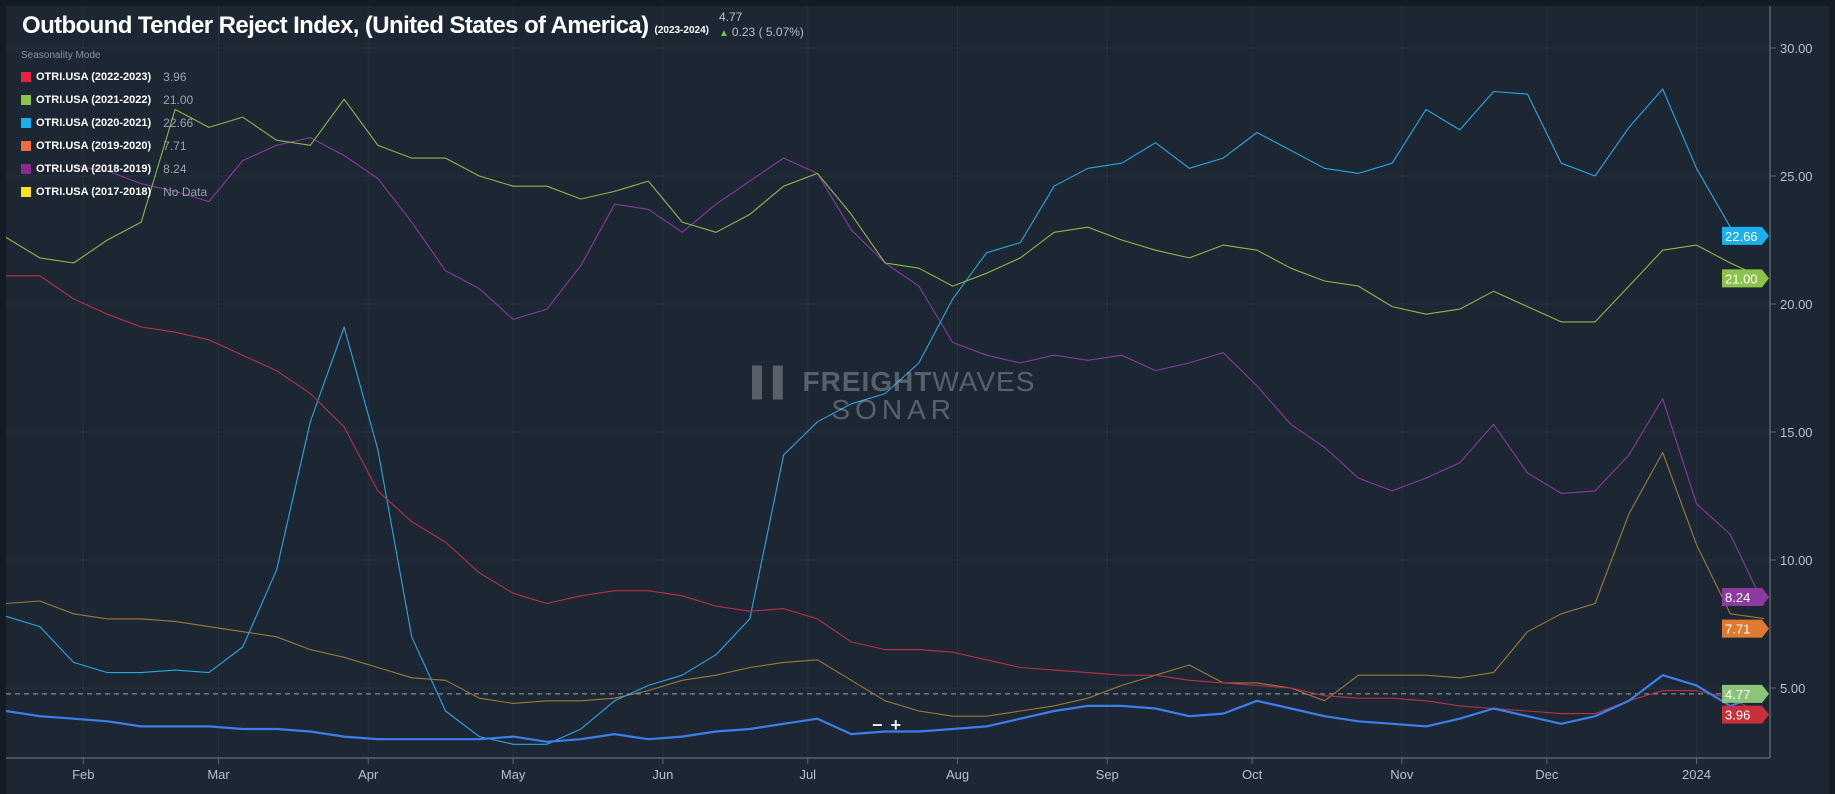 The image size is (1835, 794). Describe the element at coordinates (1796, 48) in the screenshot. I see `y-tick-label: 30.00` at that location.